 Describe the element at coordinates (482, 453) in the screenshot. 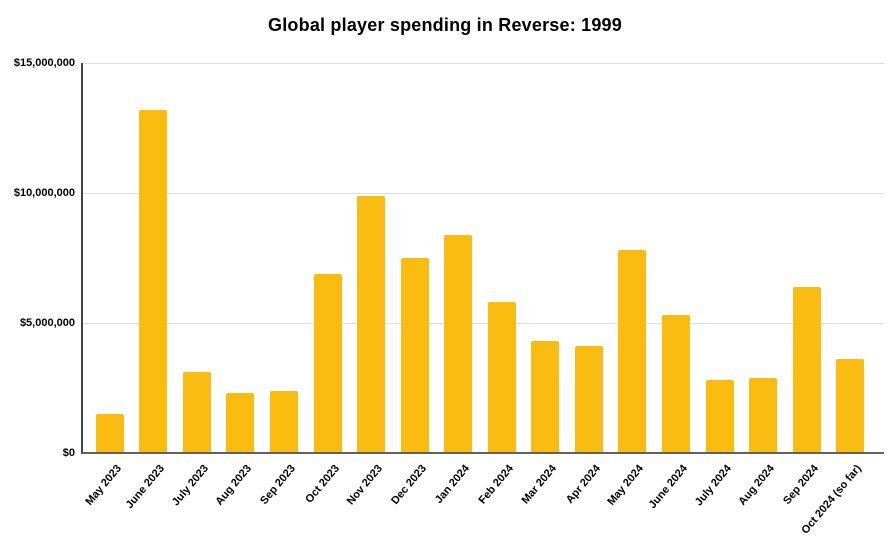

I see `x-axis-line` at that location.